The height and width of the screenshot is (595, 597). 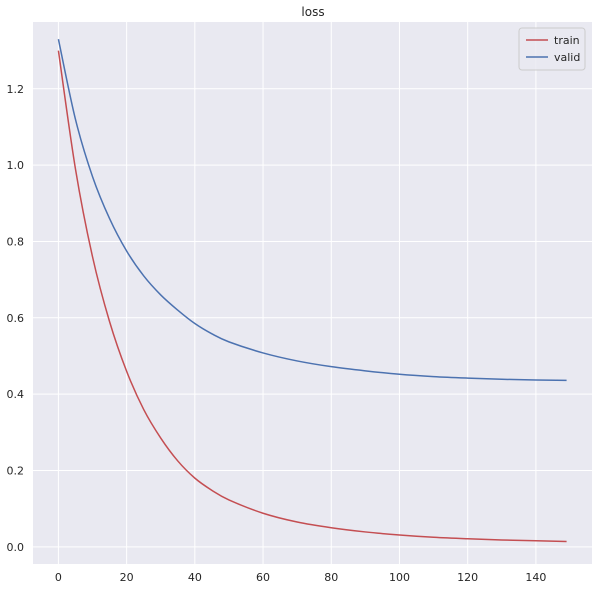 I want to click on x-tick-label: 100, so click(x=399, y=577).